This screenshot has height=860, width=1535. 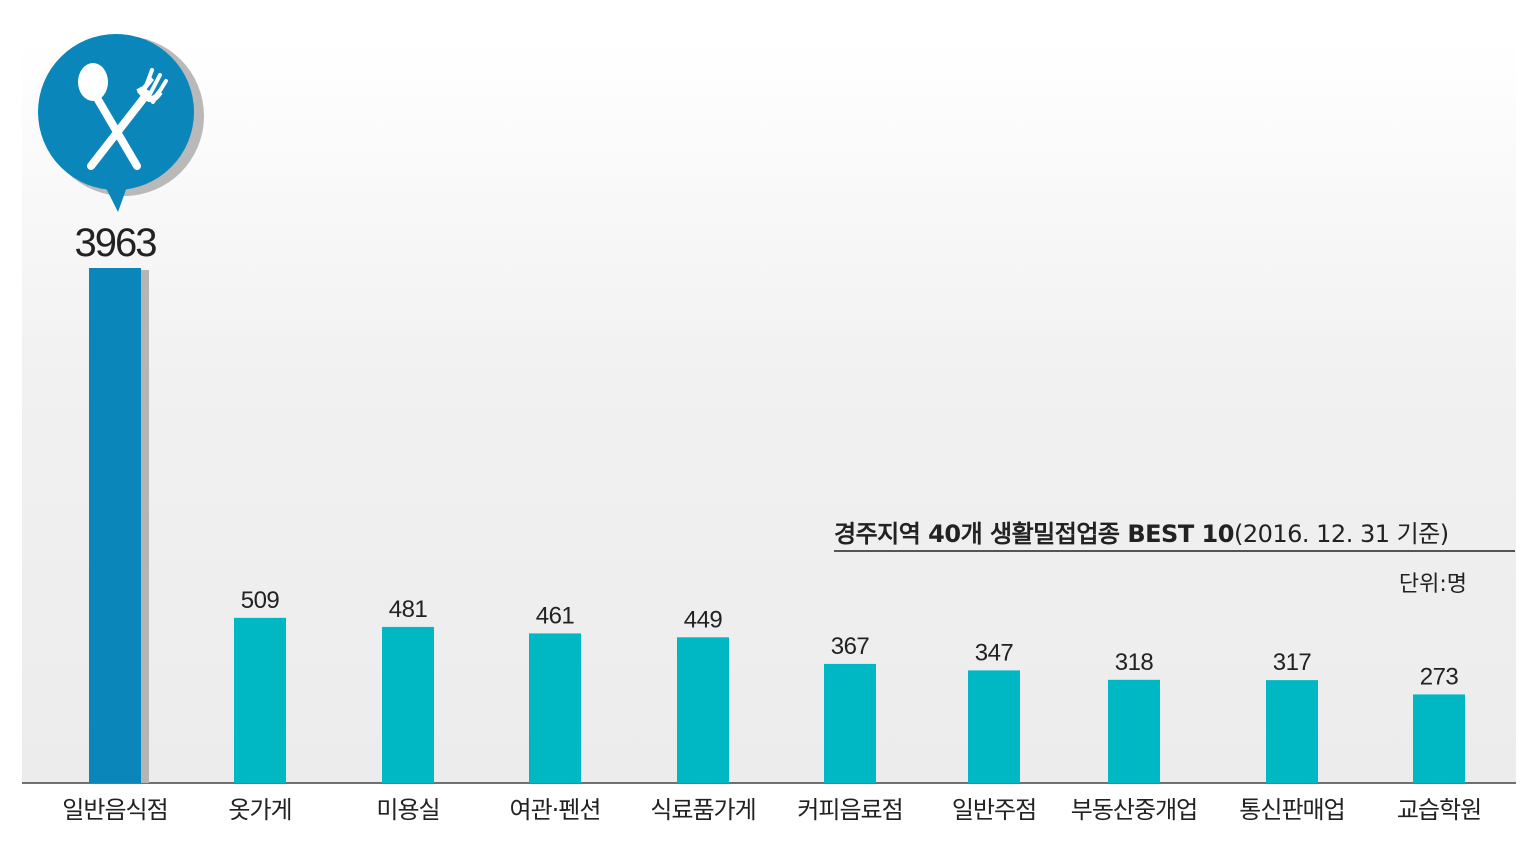 What do you see at coordinates (850, 646) in the screenshot?
I see `value-label-6: 367` at bounding box center [850, 646].